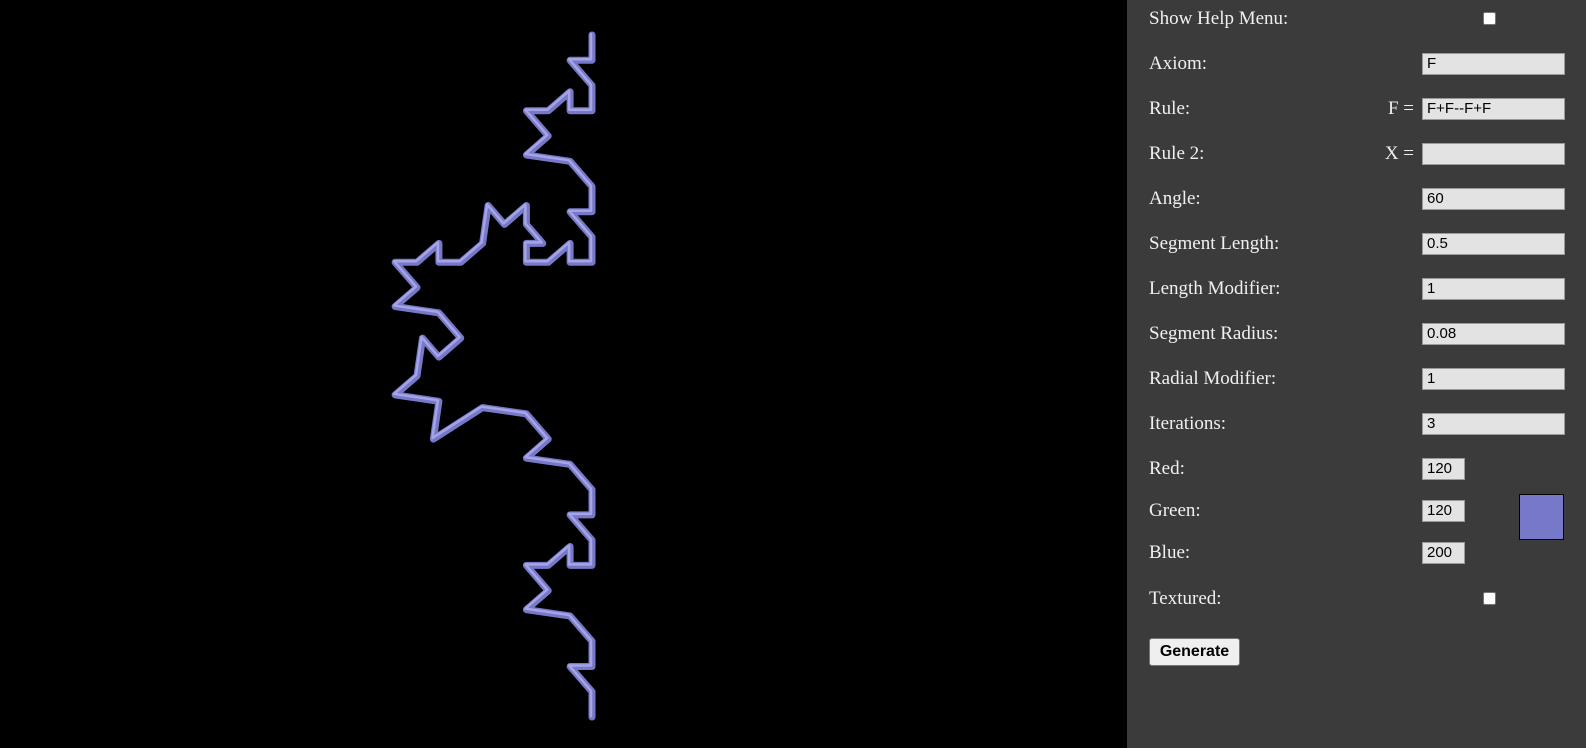  I want to click on help-checkbox, so click(1489, 18).